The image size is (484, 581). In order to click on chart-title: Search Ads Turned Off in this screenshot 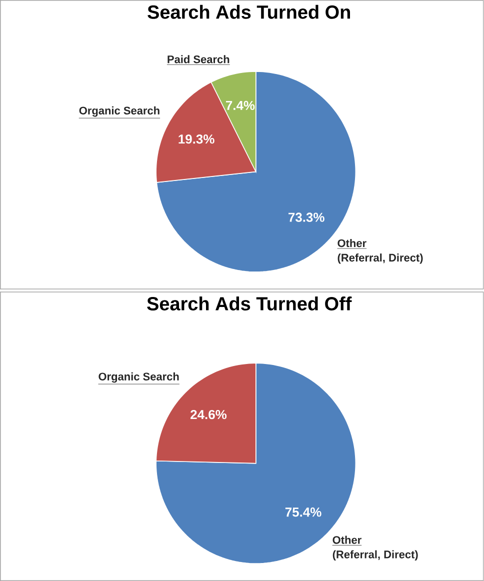, I will do `click(249, 303)`.